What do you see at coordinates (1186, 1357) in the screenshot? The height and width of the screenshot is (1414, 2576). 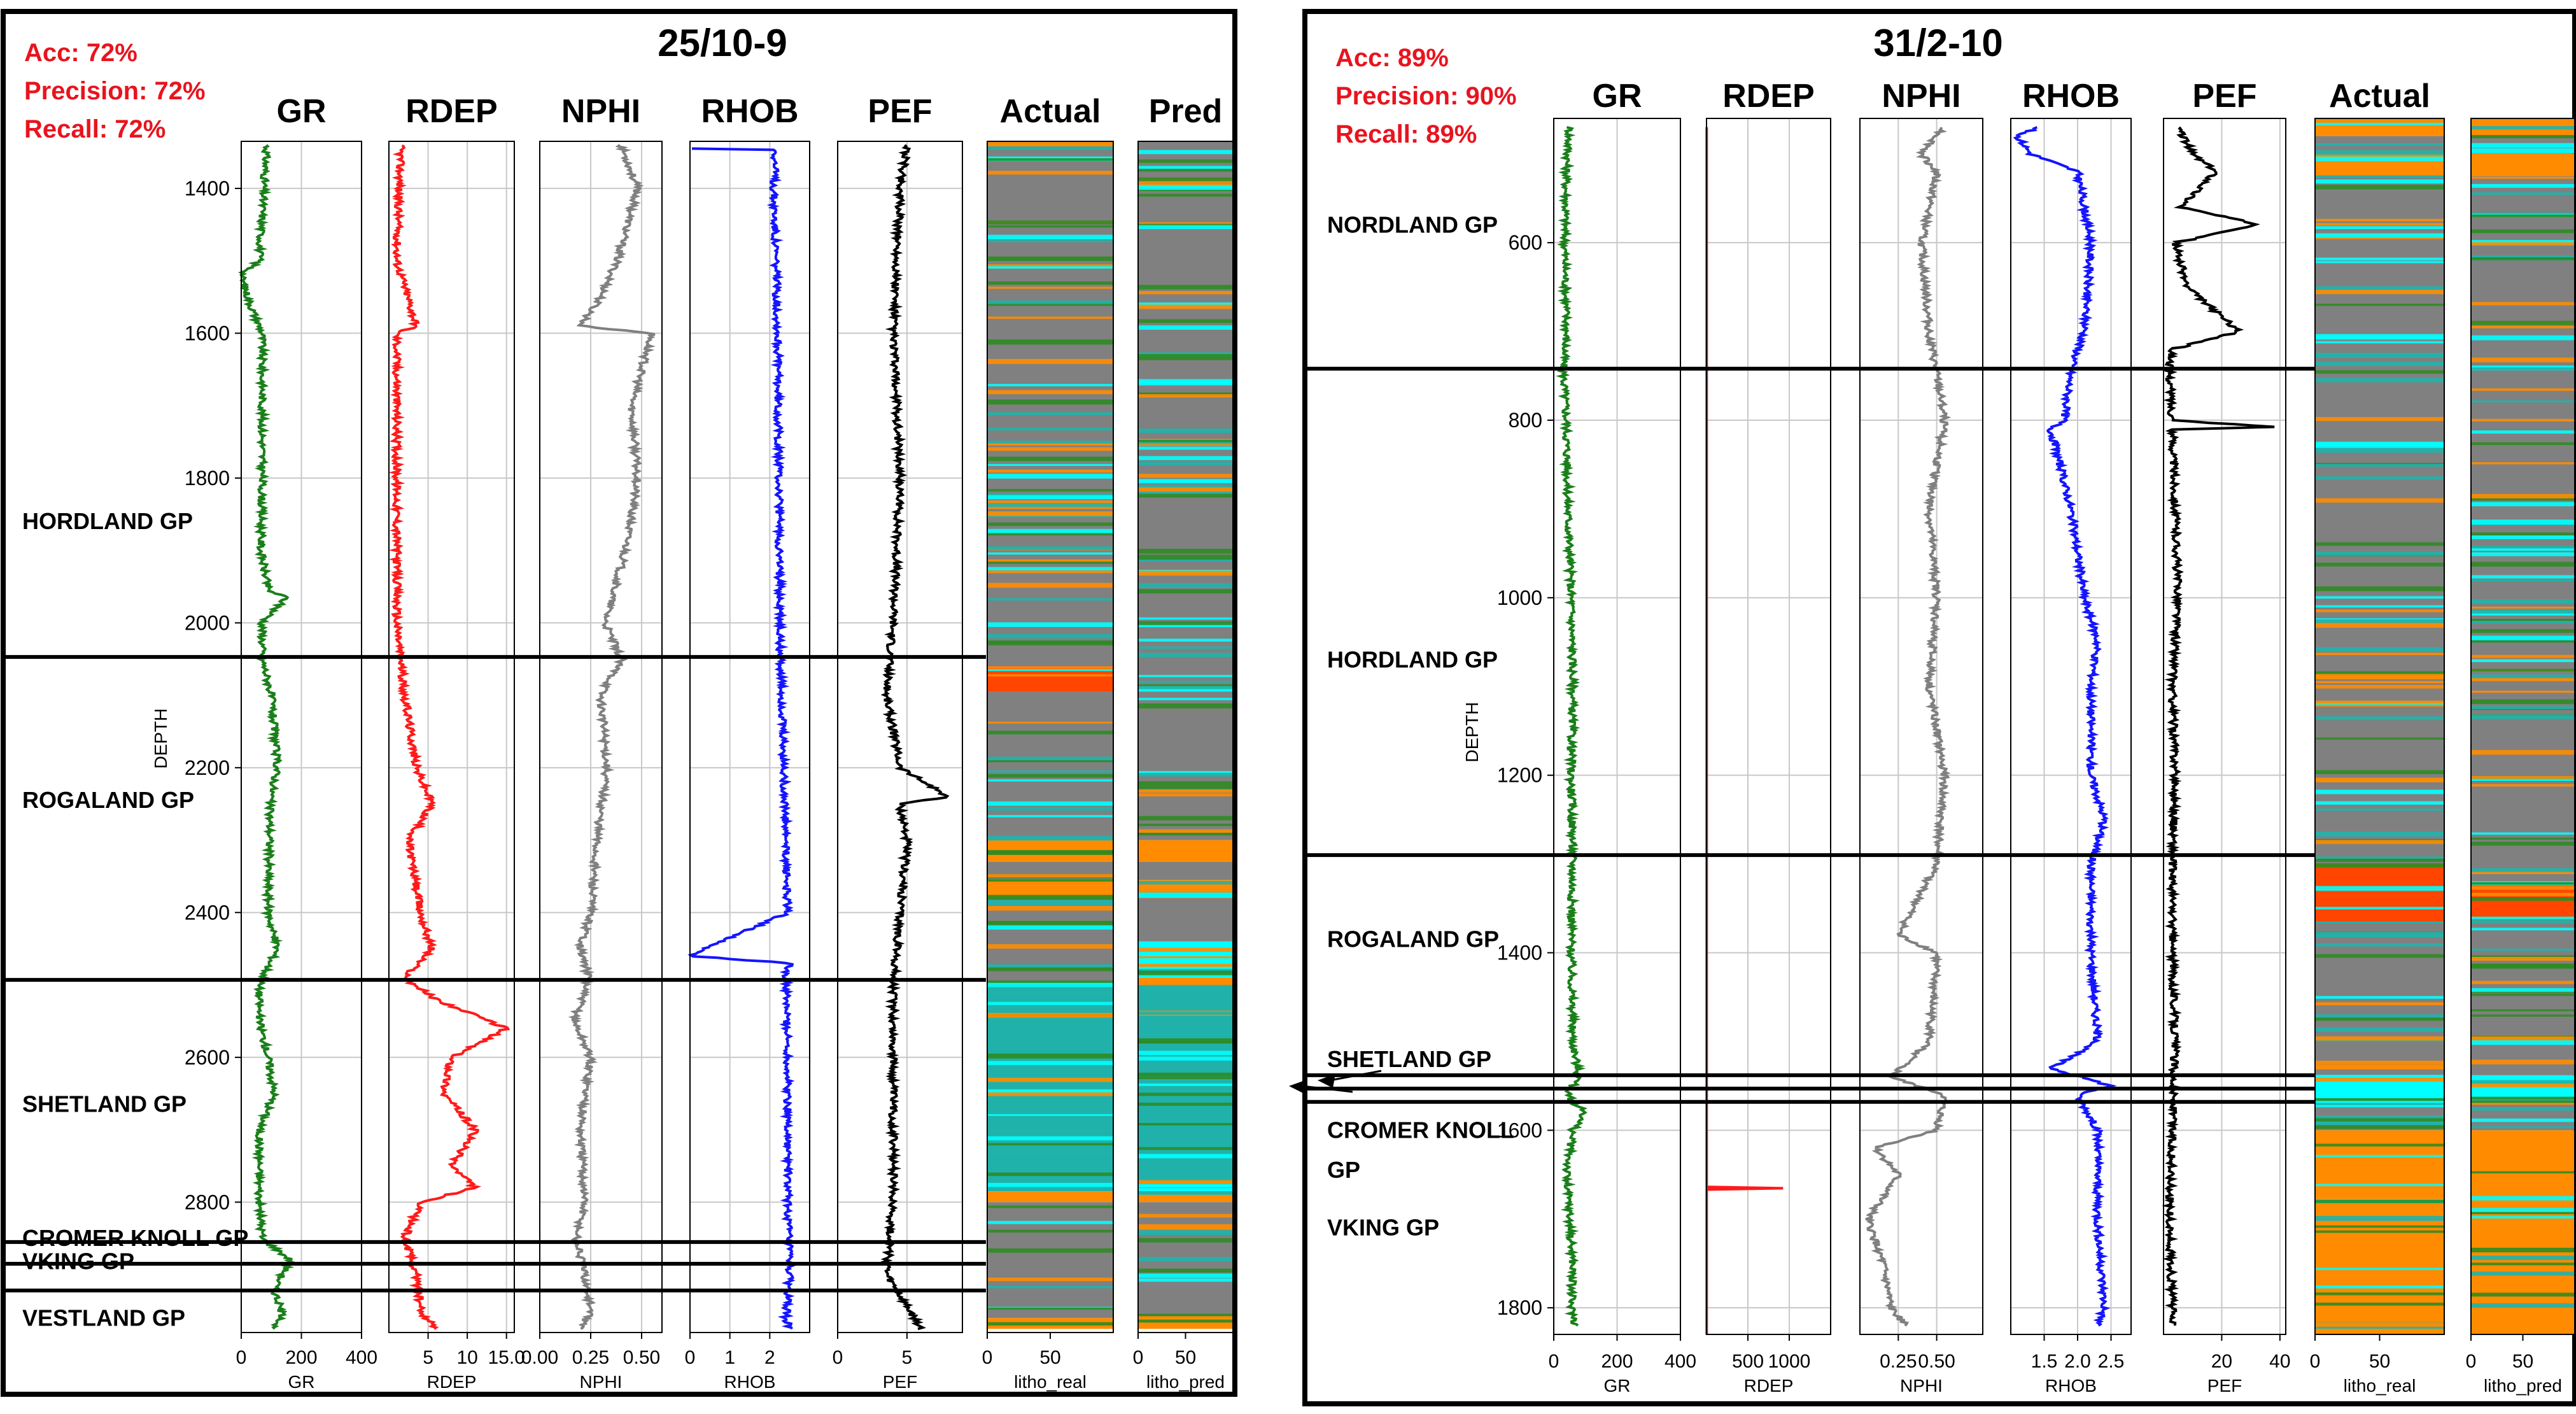 I see `x-tick-label: 50` at bounding box center [1186, 1357].